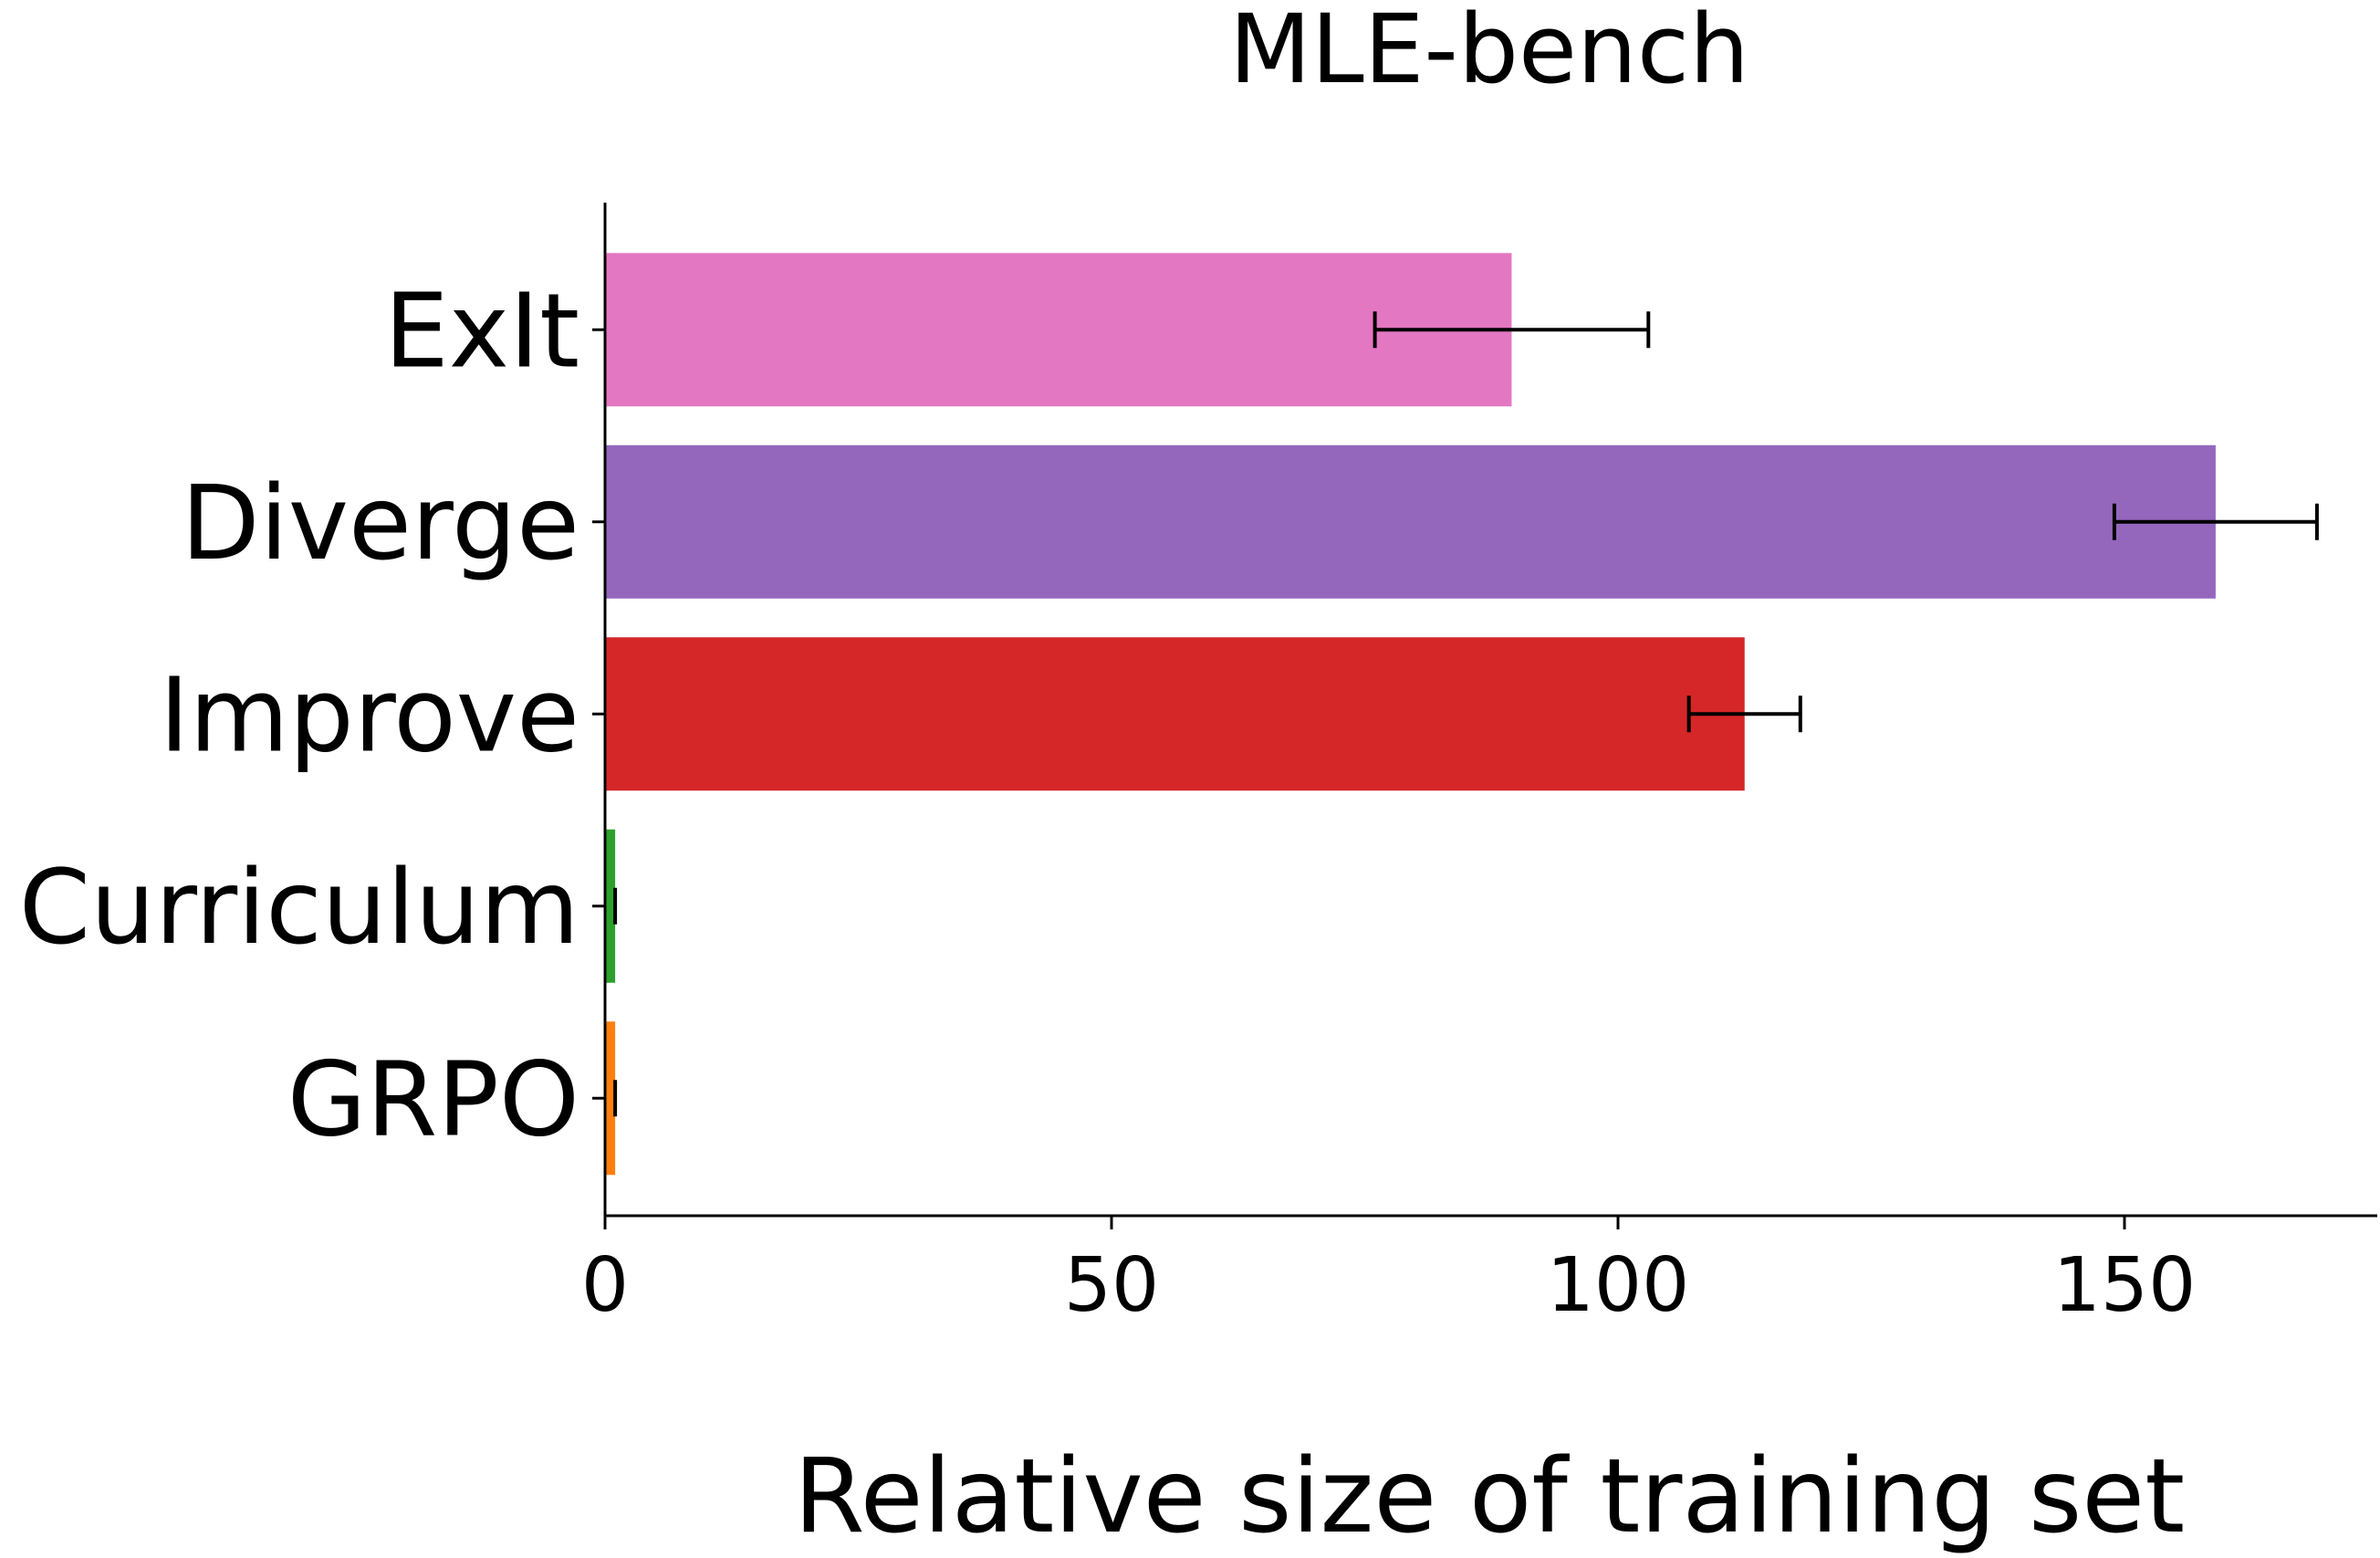 The height and width of the screenshot is (1558, 2380). What do you see at coordinates (299, 908) in the screenshot?
I see `y-tick-label-curriculum: Curriculum` at bounding box center [299, 908].